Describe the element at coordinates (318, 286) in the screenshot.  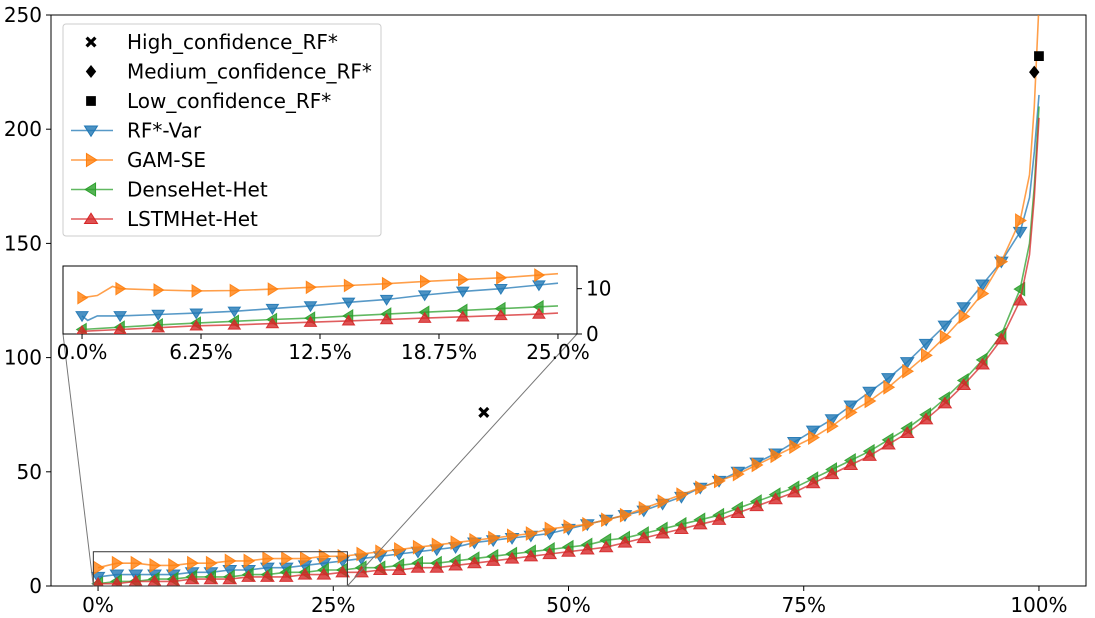
I see `inset-series-gam-se` at that location.